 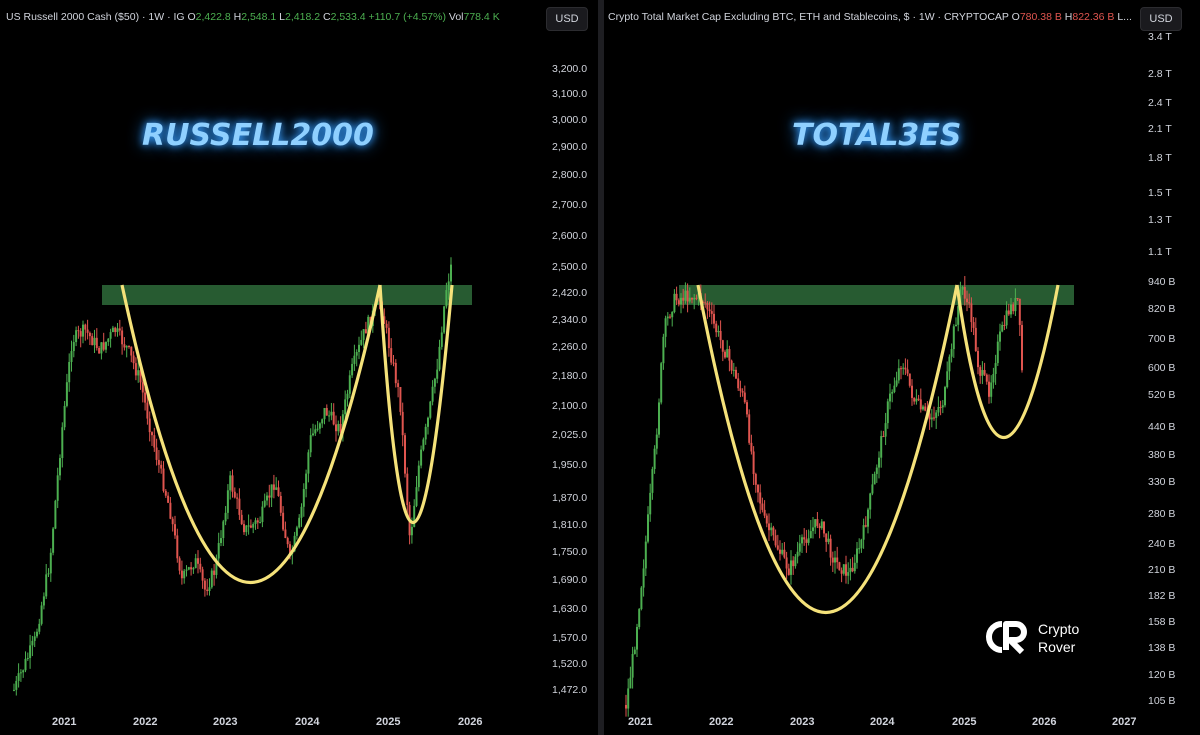 What do you see at coordinates (601, 367) in the screenshot?
I see `panel-divider` at bounding box center [601, 367].